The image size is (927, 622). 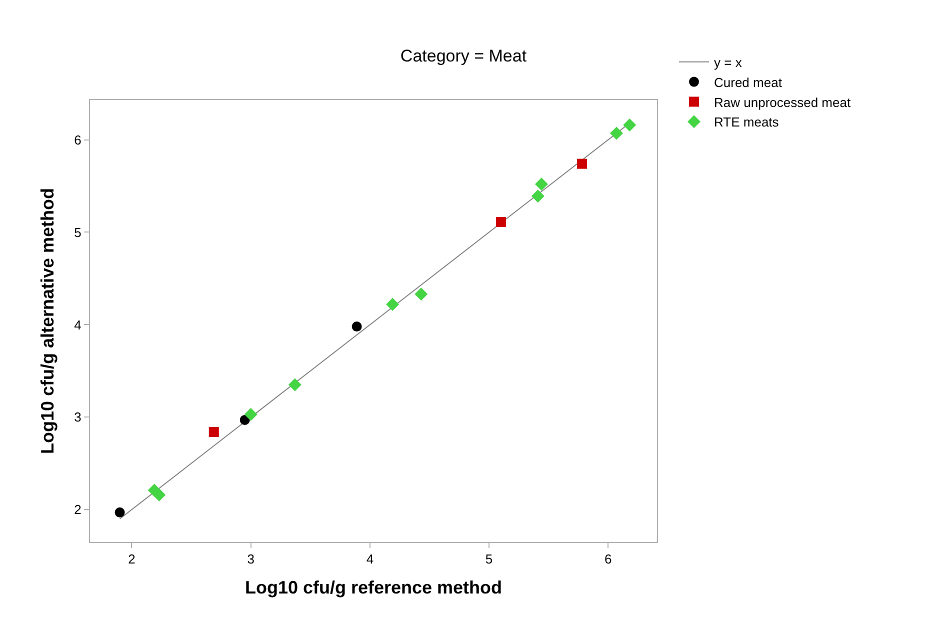 I want to click on x-tick-label: 6, so click(x=608, y=559).